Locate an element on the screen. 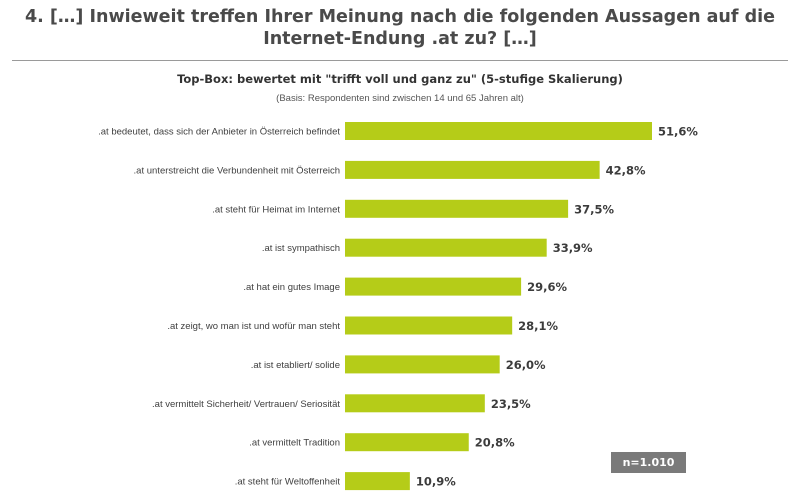  value-label: 29,6% is located at coordinates (547, 287).